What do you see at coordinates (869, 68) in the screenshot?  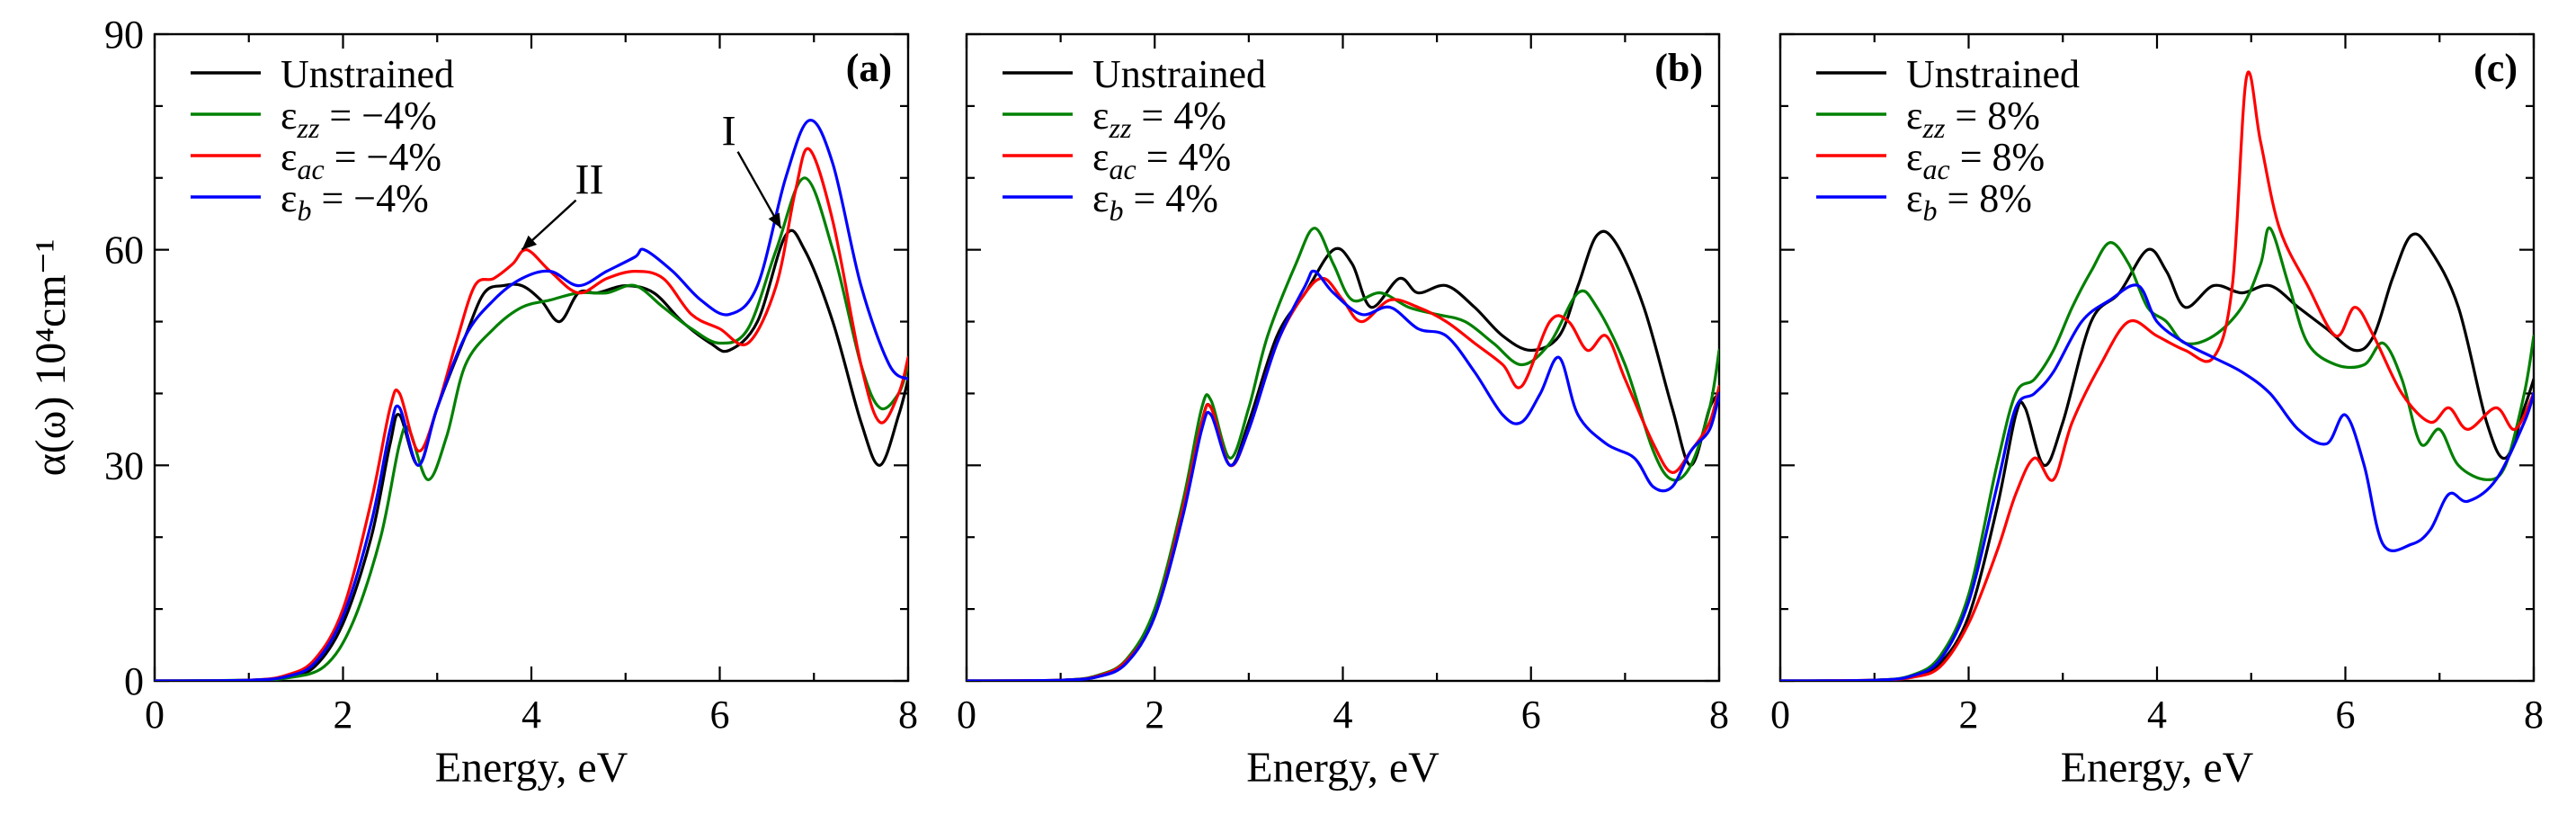 I see `panel-label: (a)` at bounding box center [869, 68].